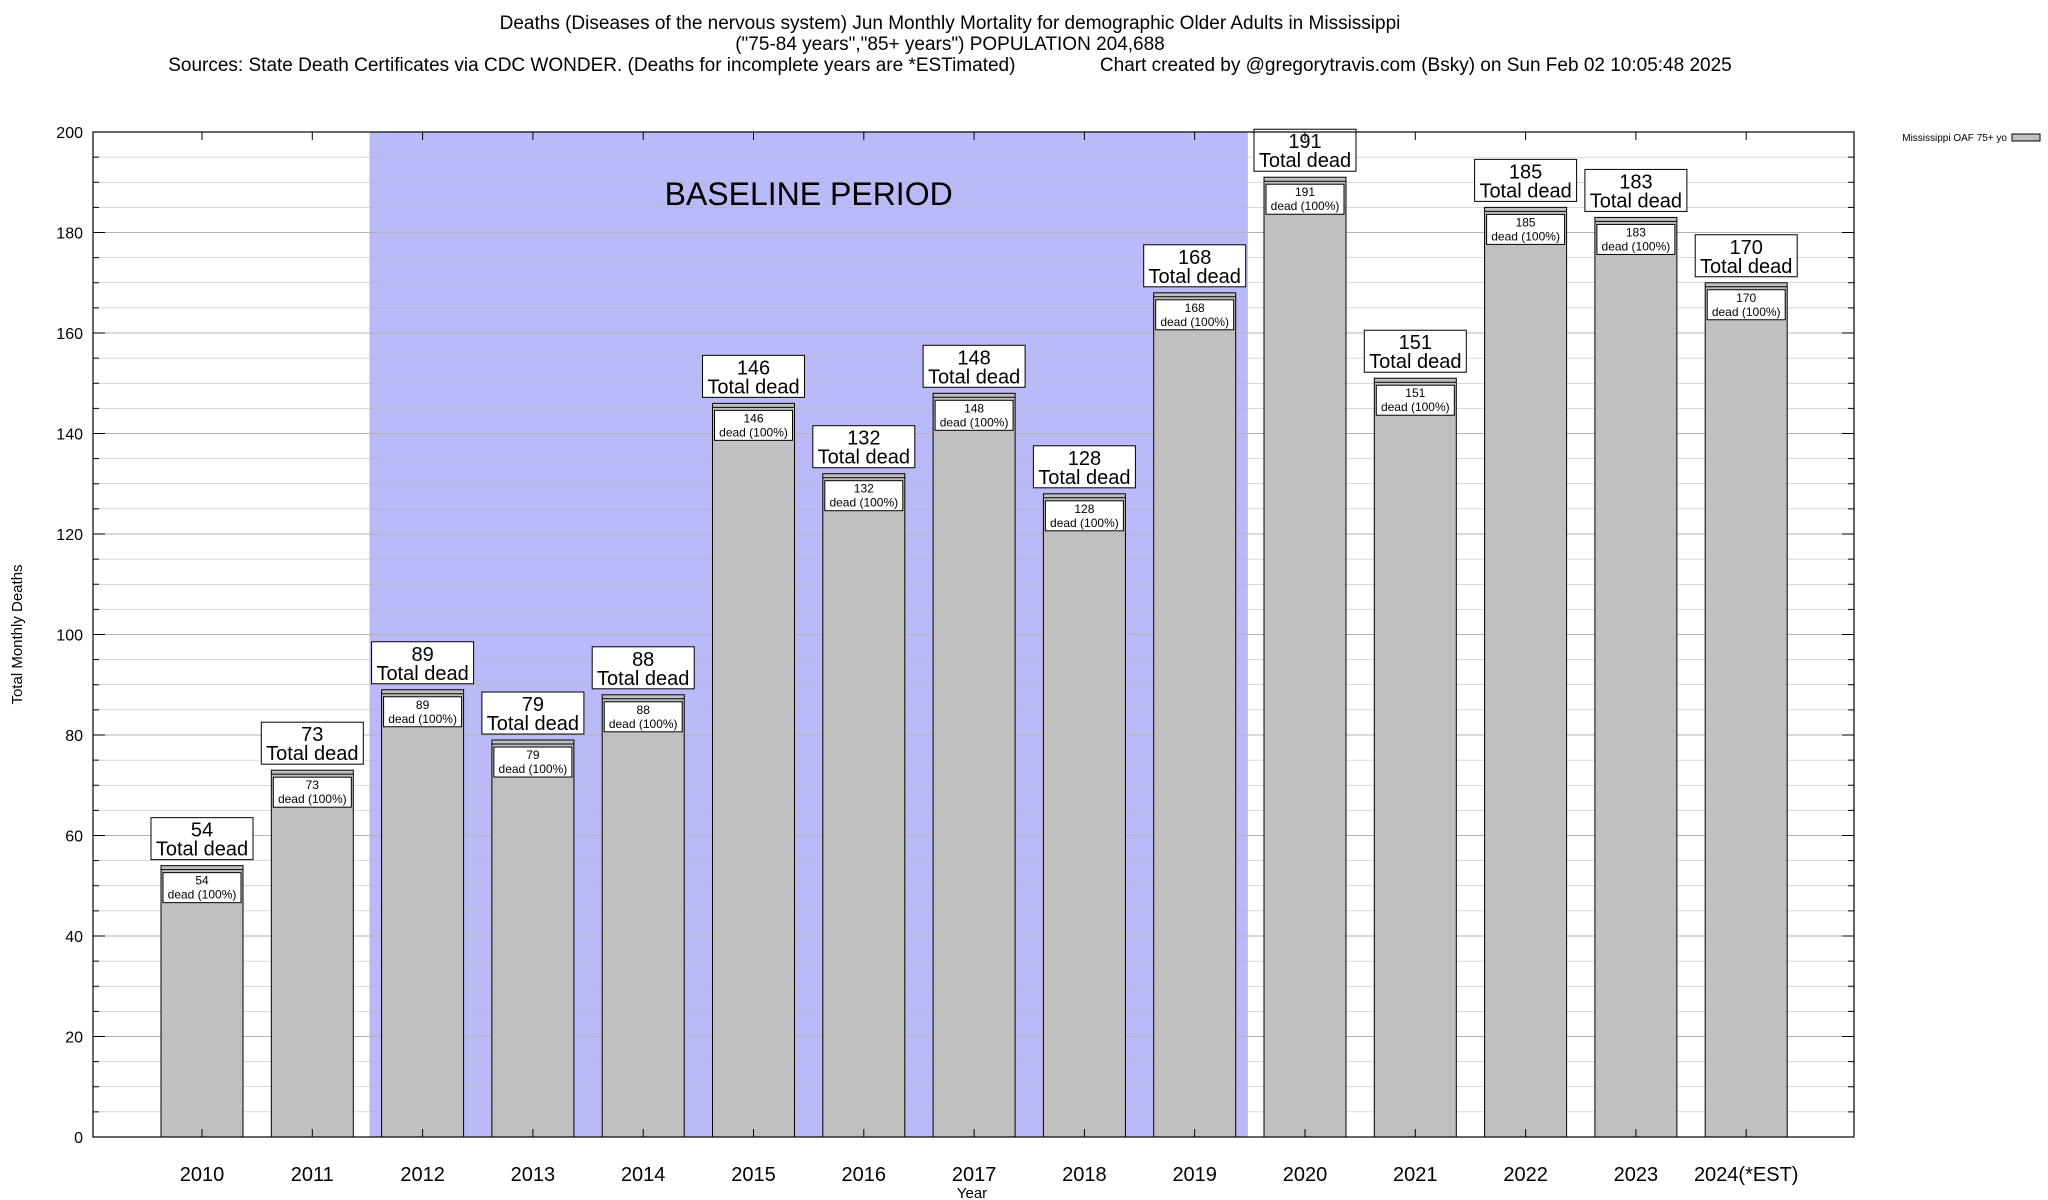 Image resolution: width=2048 pixels, height=1200 pixels. Describe the element at coordinates (1954, 138) in the screenshot. I see `legend-label: Mississippi OAF 75+ yo` at that location.